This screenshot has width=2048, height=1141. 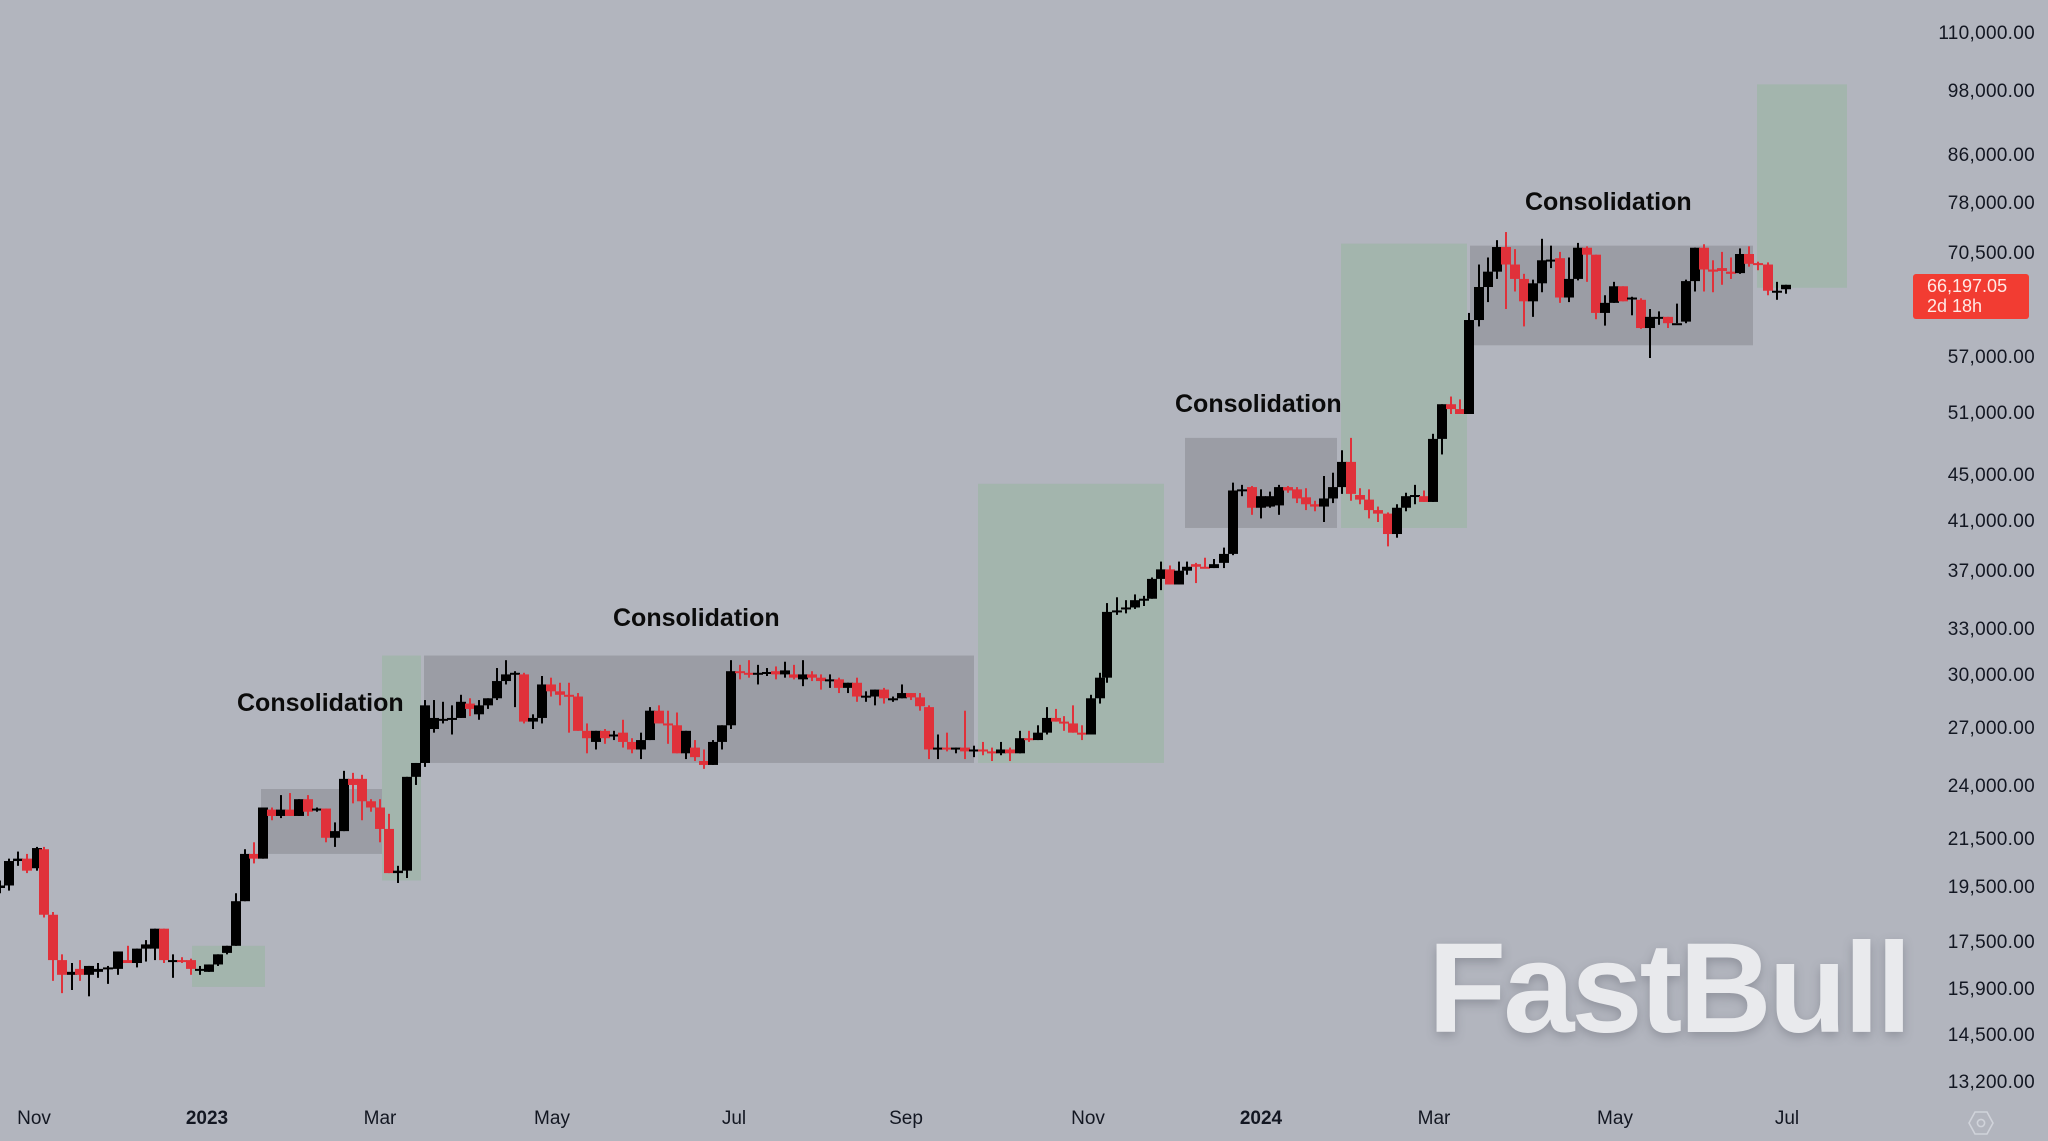 I want to click on price-tick-label: 51,000.00, so click(x=1991, y=413).